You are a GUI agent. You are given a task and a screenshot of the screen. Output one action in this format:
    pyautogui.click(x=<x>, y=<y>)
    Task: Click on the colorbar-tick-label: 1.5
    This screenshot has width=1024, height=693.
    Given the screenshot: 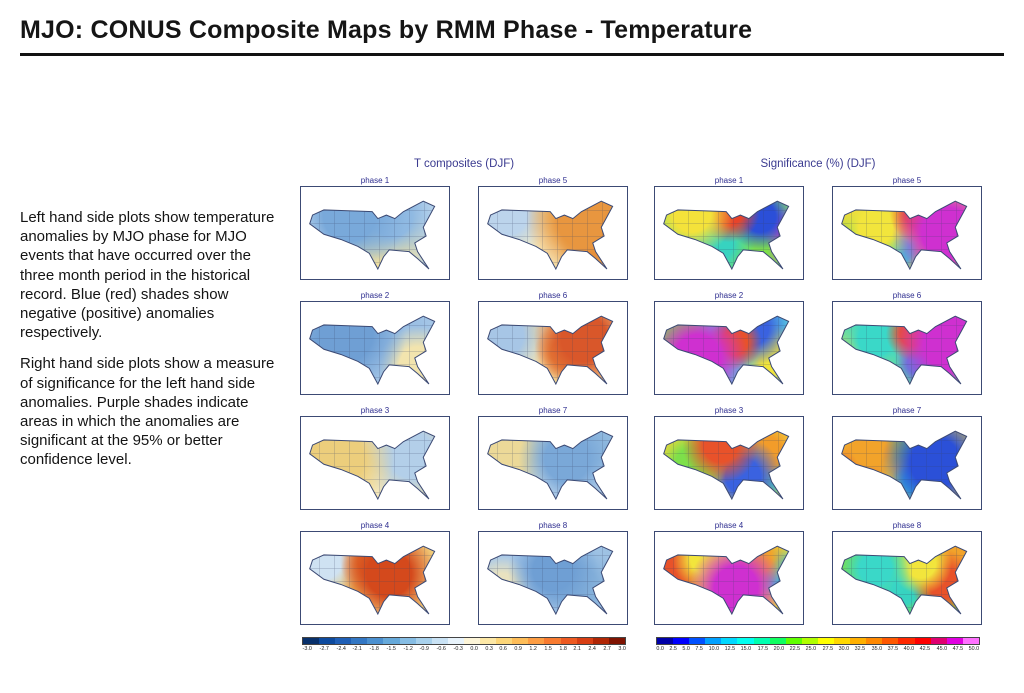 What is the action you would take?
    pyautogui.click(x=548, y=649)
    